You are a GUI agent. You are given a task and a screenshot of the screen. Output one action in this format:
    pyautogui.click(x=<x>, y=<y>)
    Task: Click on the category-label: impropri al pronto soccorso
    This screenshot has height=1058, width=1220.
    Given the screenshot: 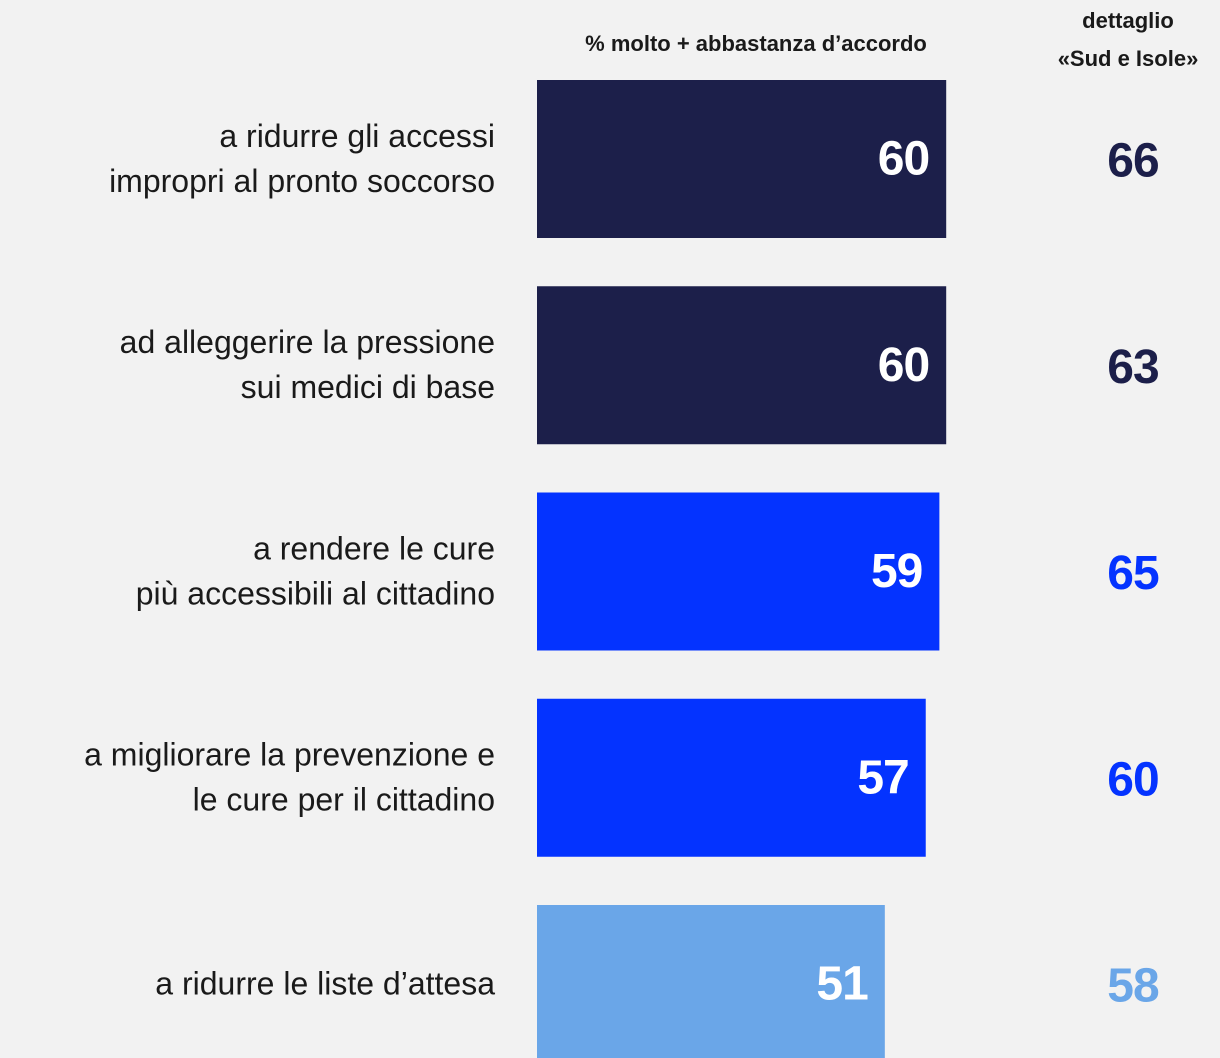 What is the action you would take?
    pyautogui.click(x=302, y=181)
    